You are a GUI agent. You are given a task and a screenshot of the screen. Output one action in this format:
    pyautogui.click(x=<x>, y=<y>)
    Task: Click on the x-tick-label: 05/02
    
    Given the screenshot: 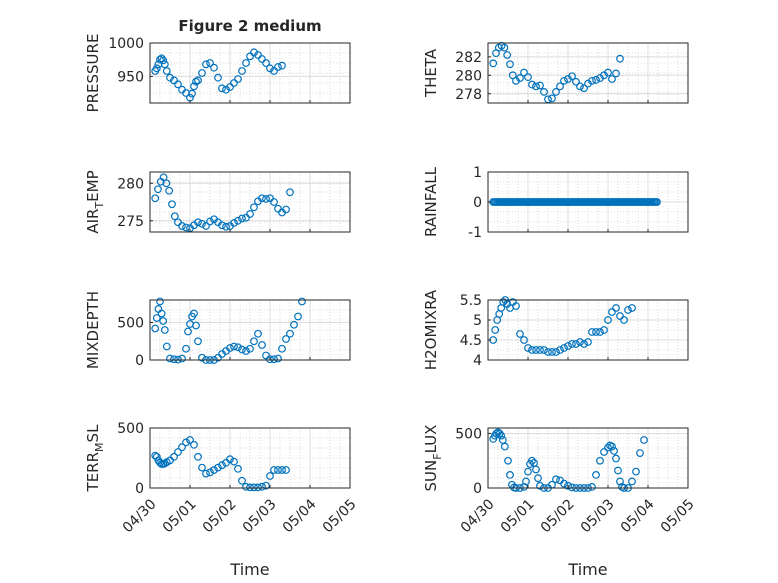 What is the action you would take?
    pyautogui.click(x=220, y=516)
    